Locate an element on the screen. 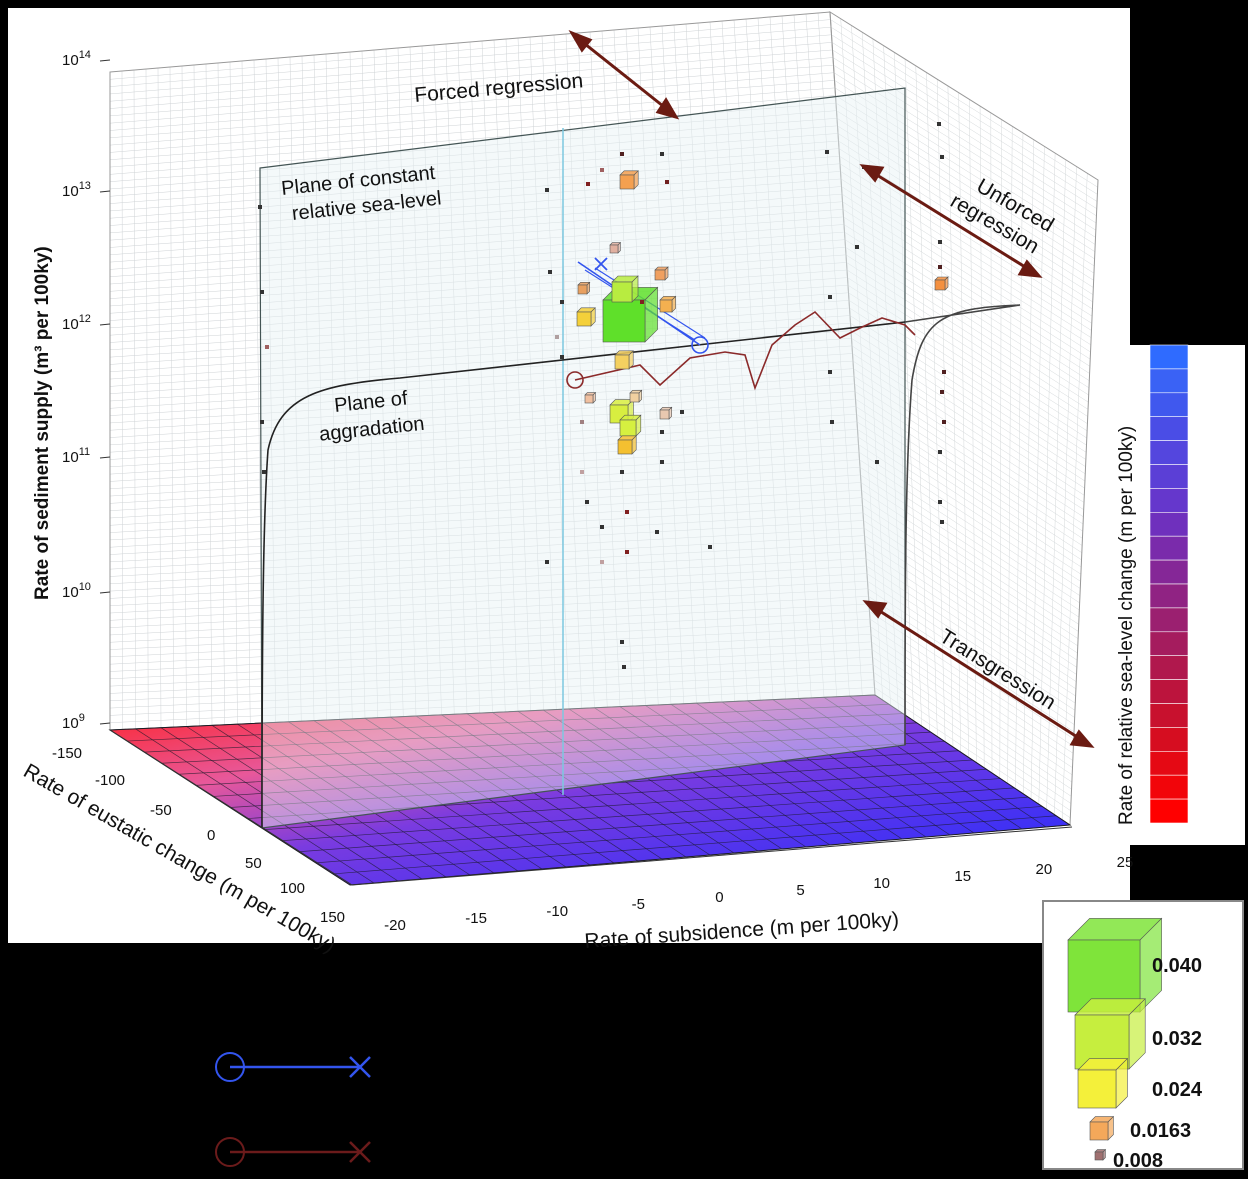 Image resolution: width=1248 pixels, height=1179 pixels. aggradation-curve-right is located at coordinates (962, 525).